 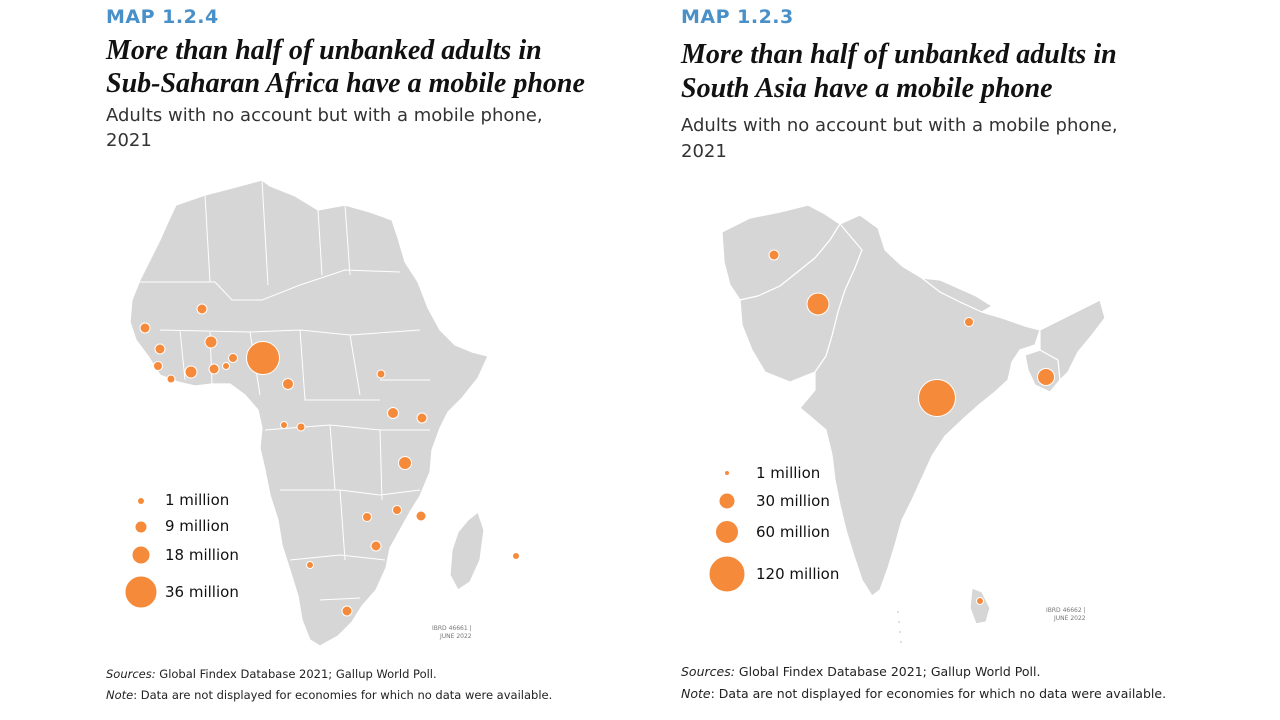 I want to click on maldives, so click(x=899, y=627).